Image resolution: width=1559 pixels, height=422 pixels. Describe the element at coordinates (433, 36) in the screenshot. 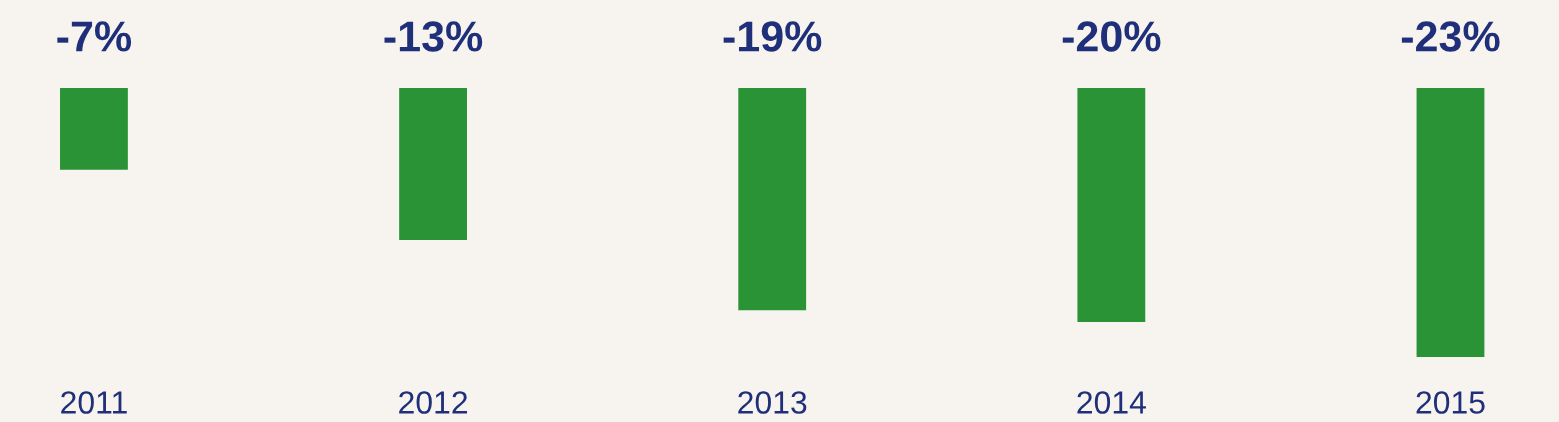

I see `data-label: -13%` at that location.